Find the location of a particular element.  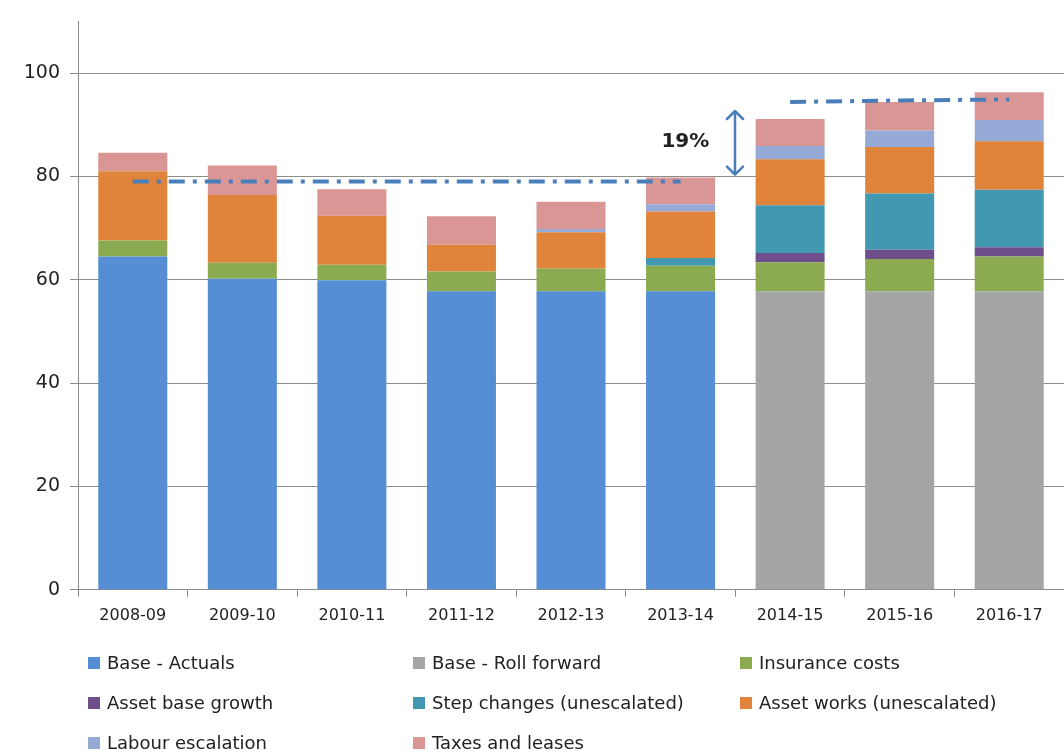

x-tick-label: 2013-14 is located at coordinates (680, 614).